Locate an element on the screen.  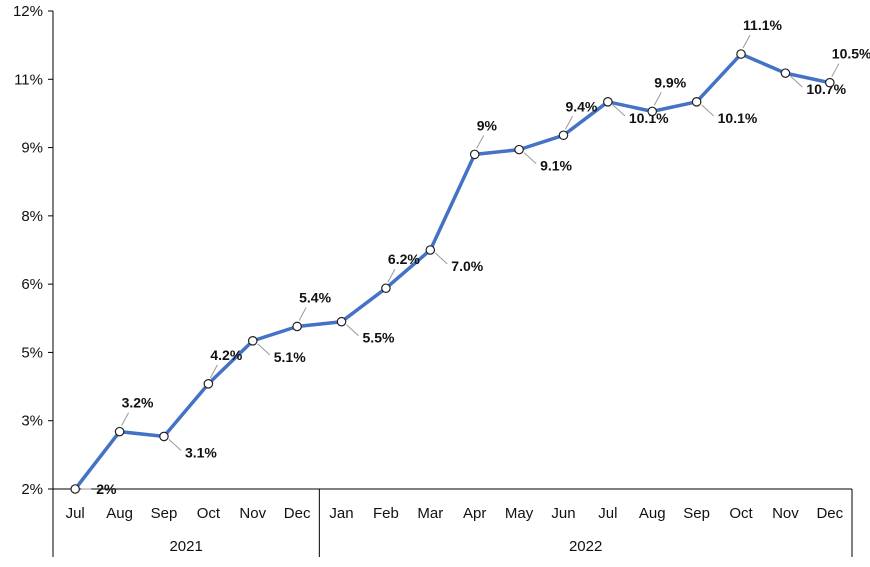
y-tick-label: 12% is located at coordinates (28, 11).